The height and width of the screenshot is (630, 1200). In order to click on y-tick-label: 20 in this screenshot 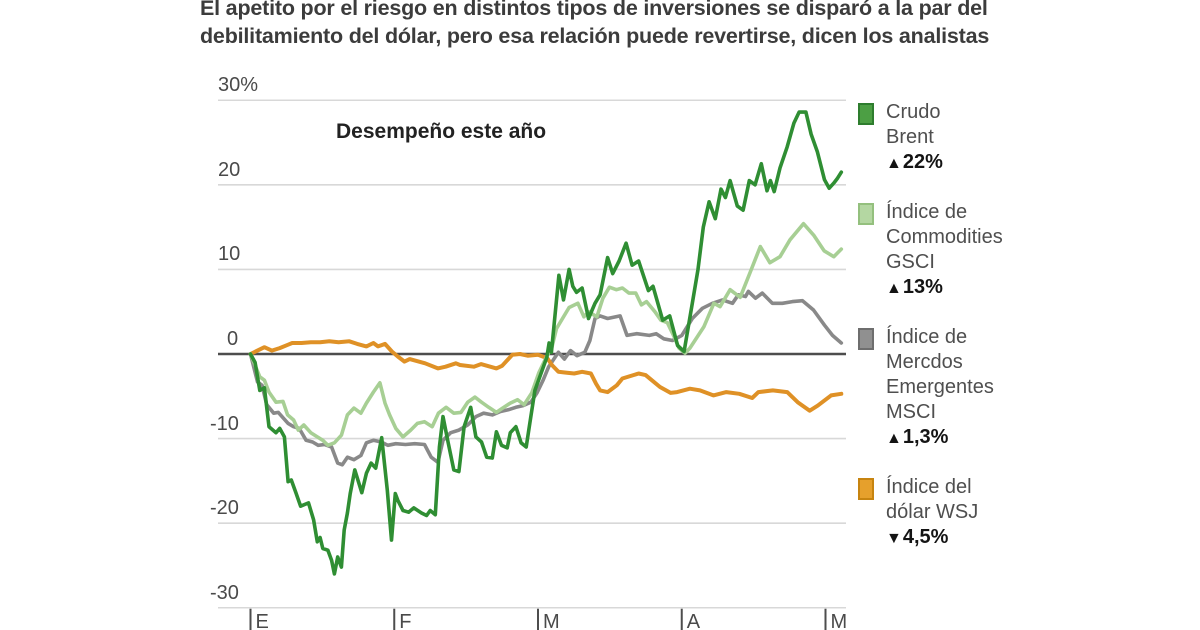, I will do `click(229, 169)`.